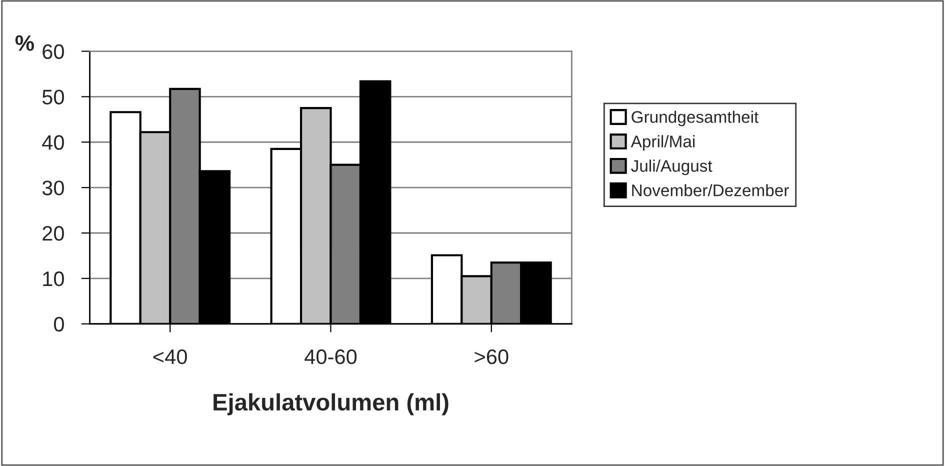  I want to click on legend-label: November/Dezember, so click(710, 190).